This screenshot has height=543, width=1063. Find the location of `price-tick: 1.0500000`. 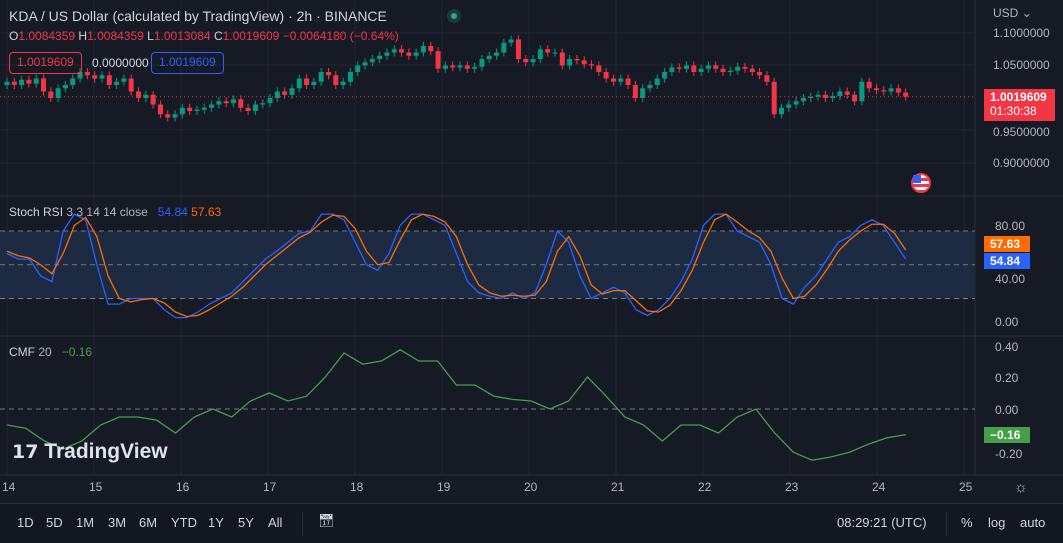

price-tick: 1.0500000 is located at coordinates (1021, 65).